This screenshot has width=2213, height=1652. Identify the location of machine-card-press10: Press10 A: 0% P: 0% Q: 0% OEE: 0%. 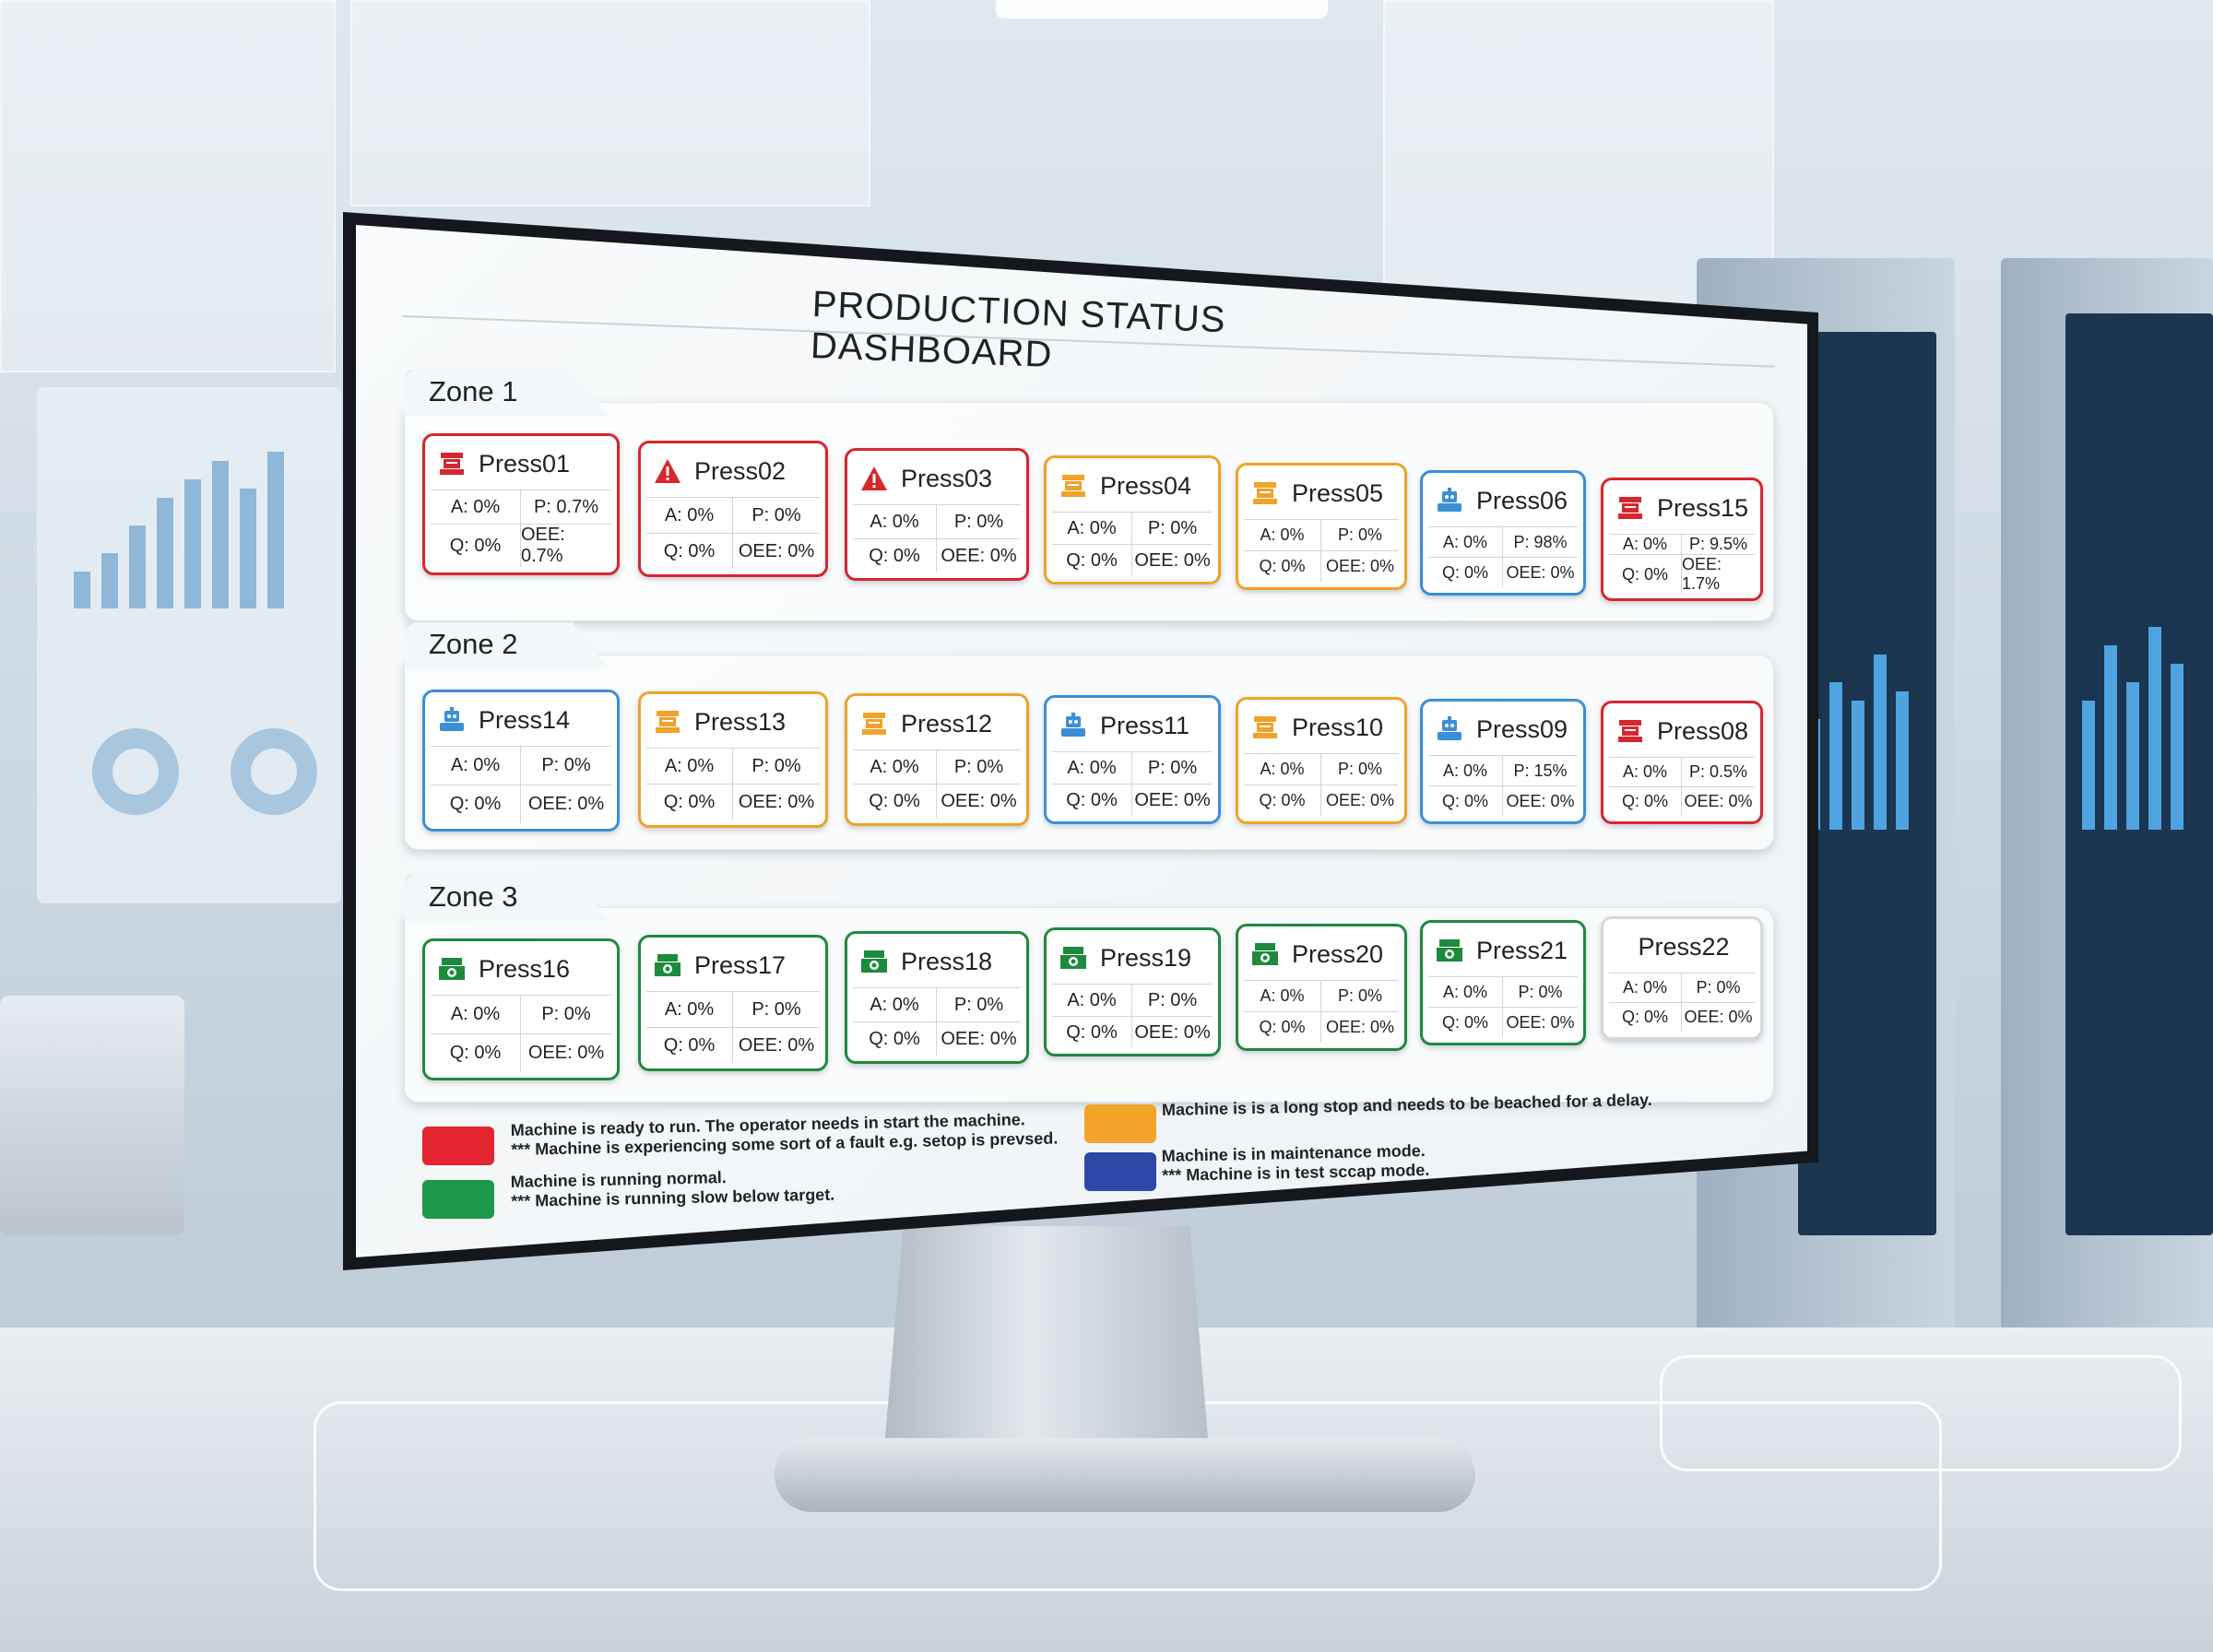
(1321, 760).